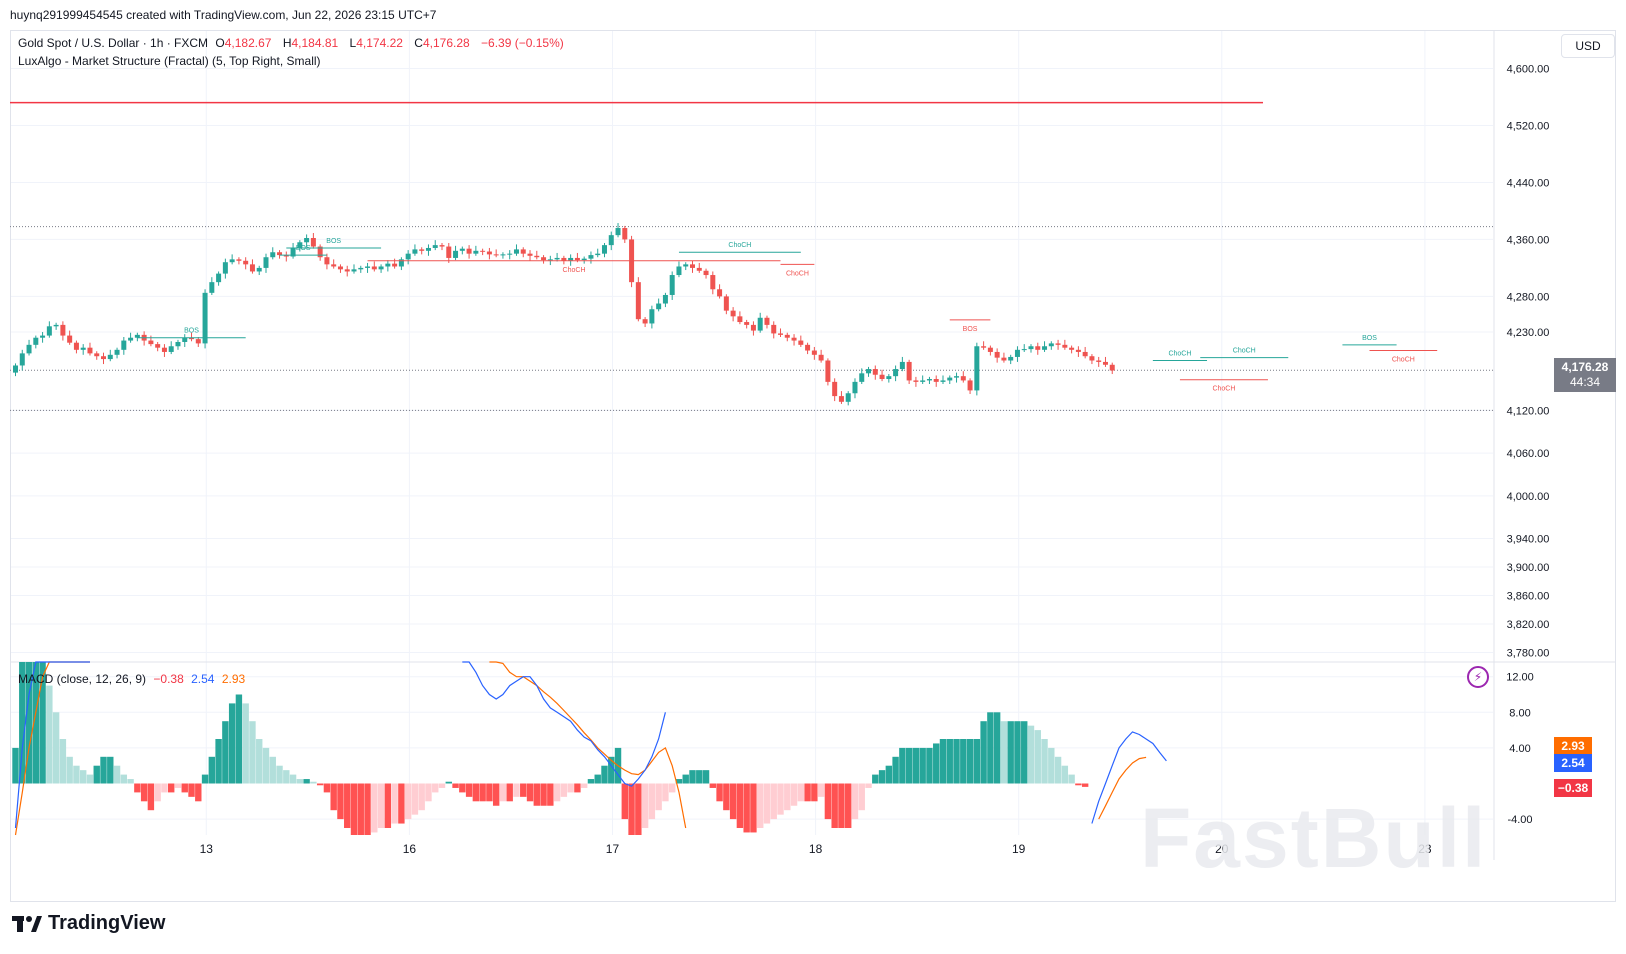 This screenshot has width=1626, height=954. I want to click on time-axis: 13 16 17 18 19 20 23, so click(816, 849).